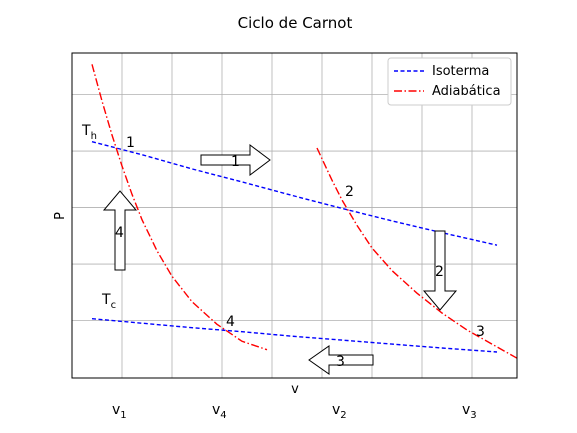 The height and width of the screenshot is (433, 577). Describe the element at coordinates (349, 192) in the screenshot. I see `point-label-2: 2` at that location.